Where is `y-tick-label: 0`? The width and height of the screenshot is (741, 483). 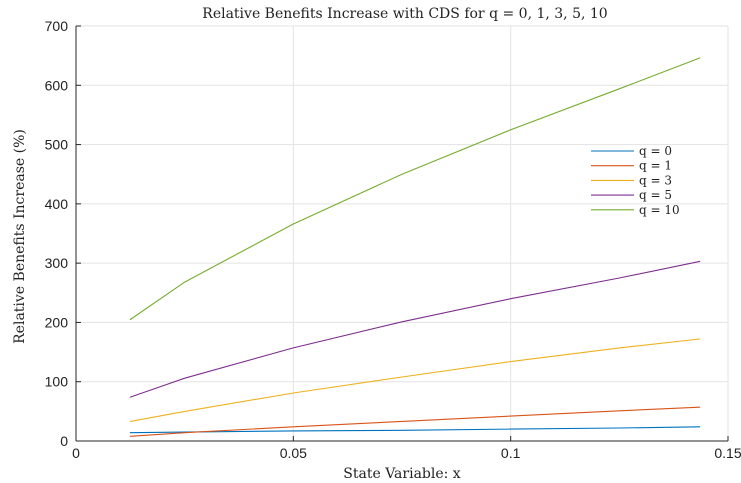 y-tick-label: 0 is located at coordinates (64, 441).